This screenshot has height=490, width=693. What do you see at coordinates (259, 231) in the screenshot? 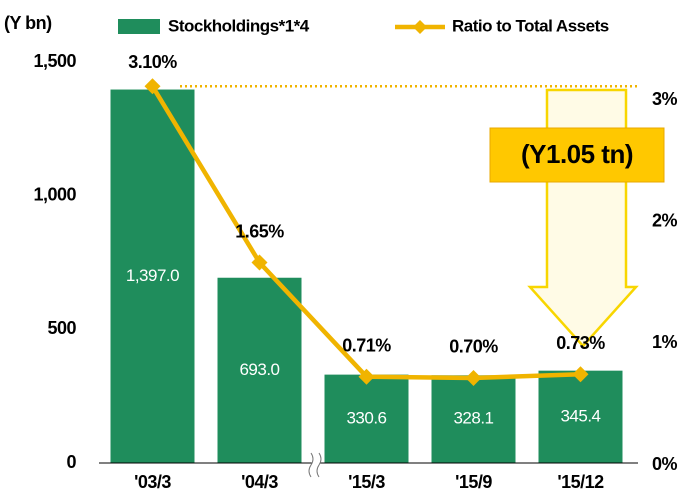
I see `line-value-label: 1.65%` at bounding box center [259, 231].